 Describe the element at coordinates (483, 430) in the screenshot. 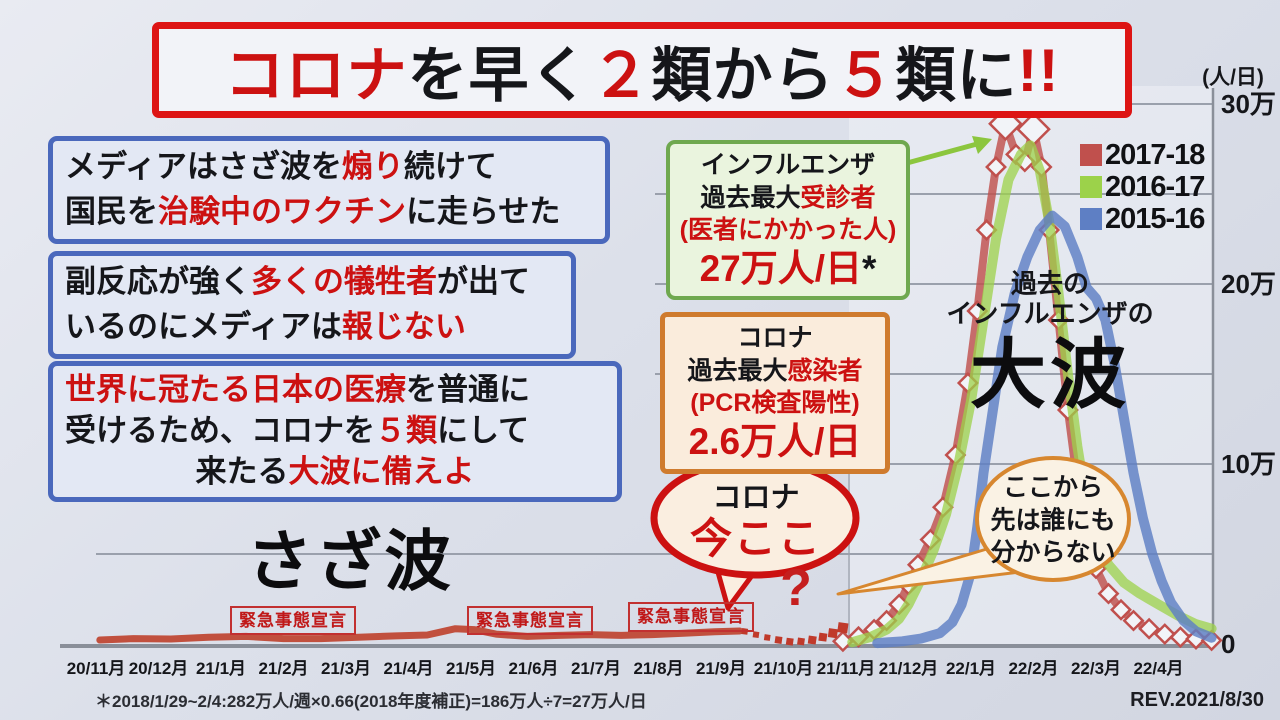

I see `text-segment: にして` at that location.